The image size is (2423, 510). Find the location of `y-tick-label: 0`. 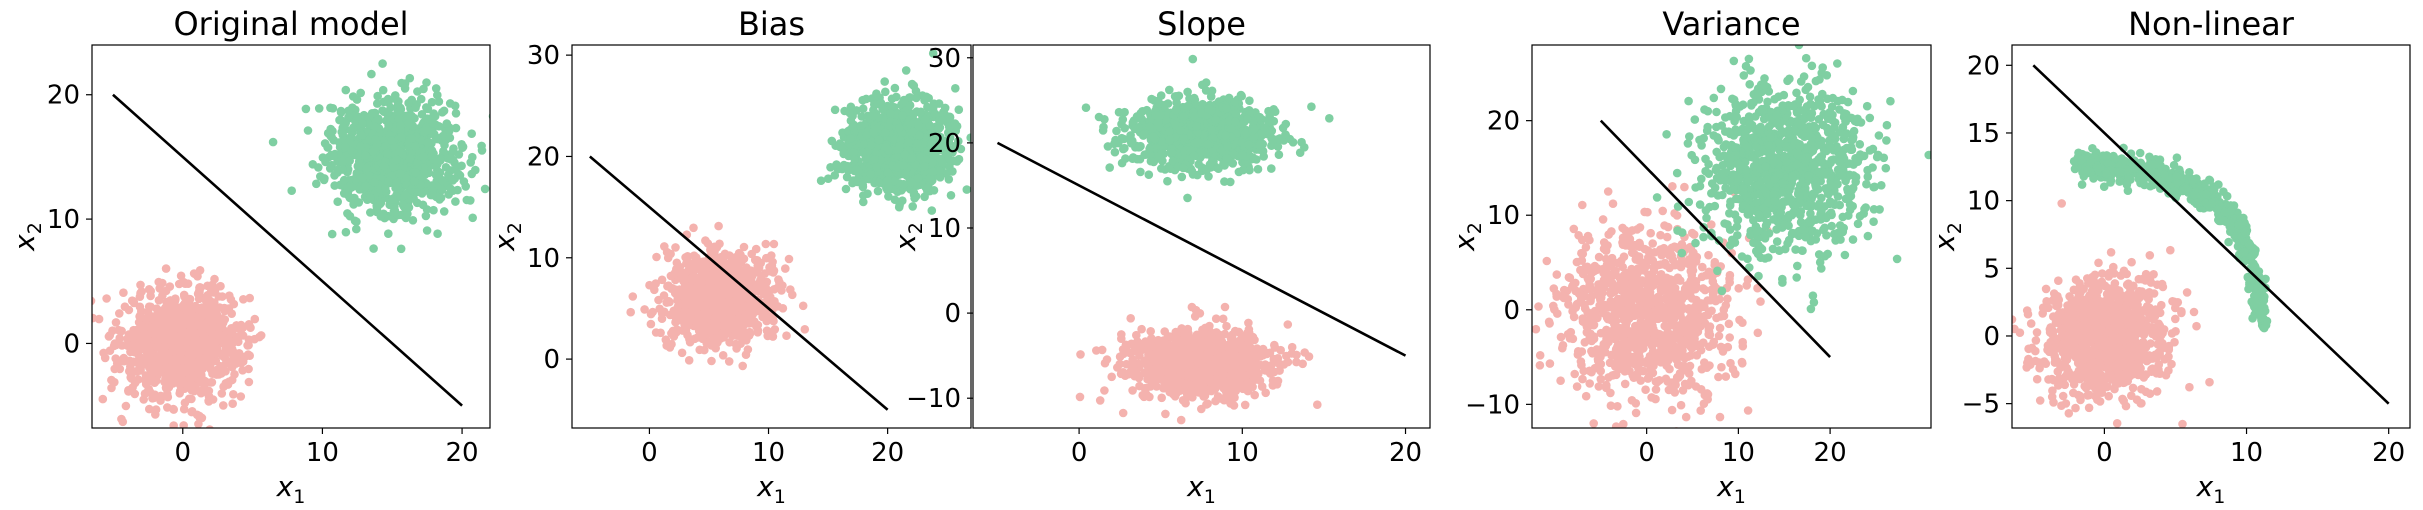

y-tick-label: 0 is located at coordinates (71, 344).